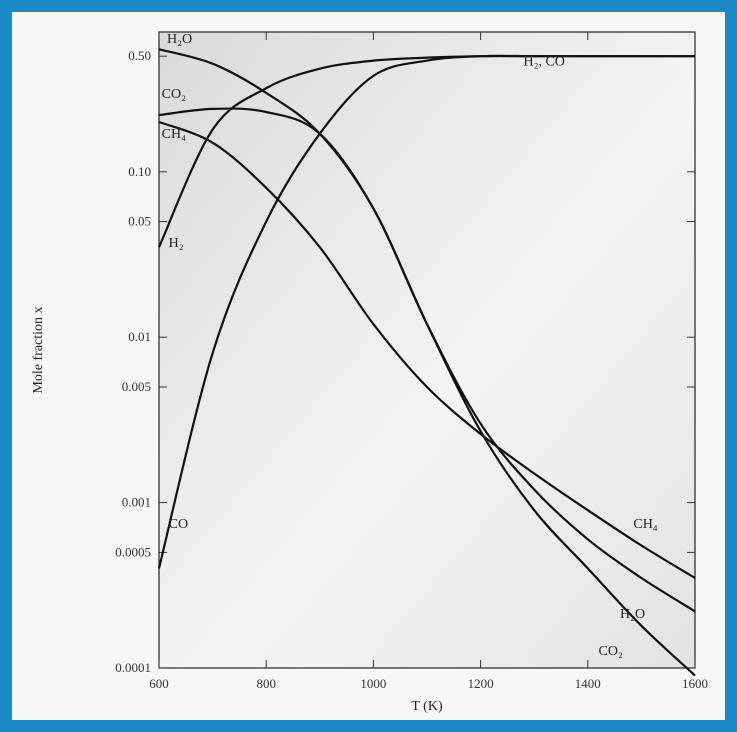 The image size is (737, 732). I want to click on x-tick-label: 1200, so click(481, 683).